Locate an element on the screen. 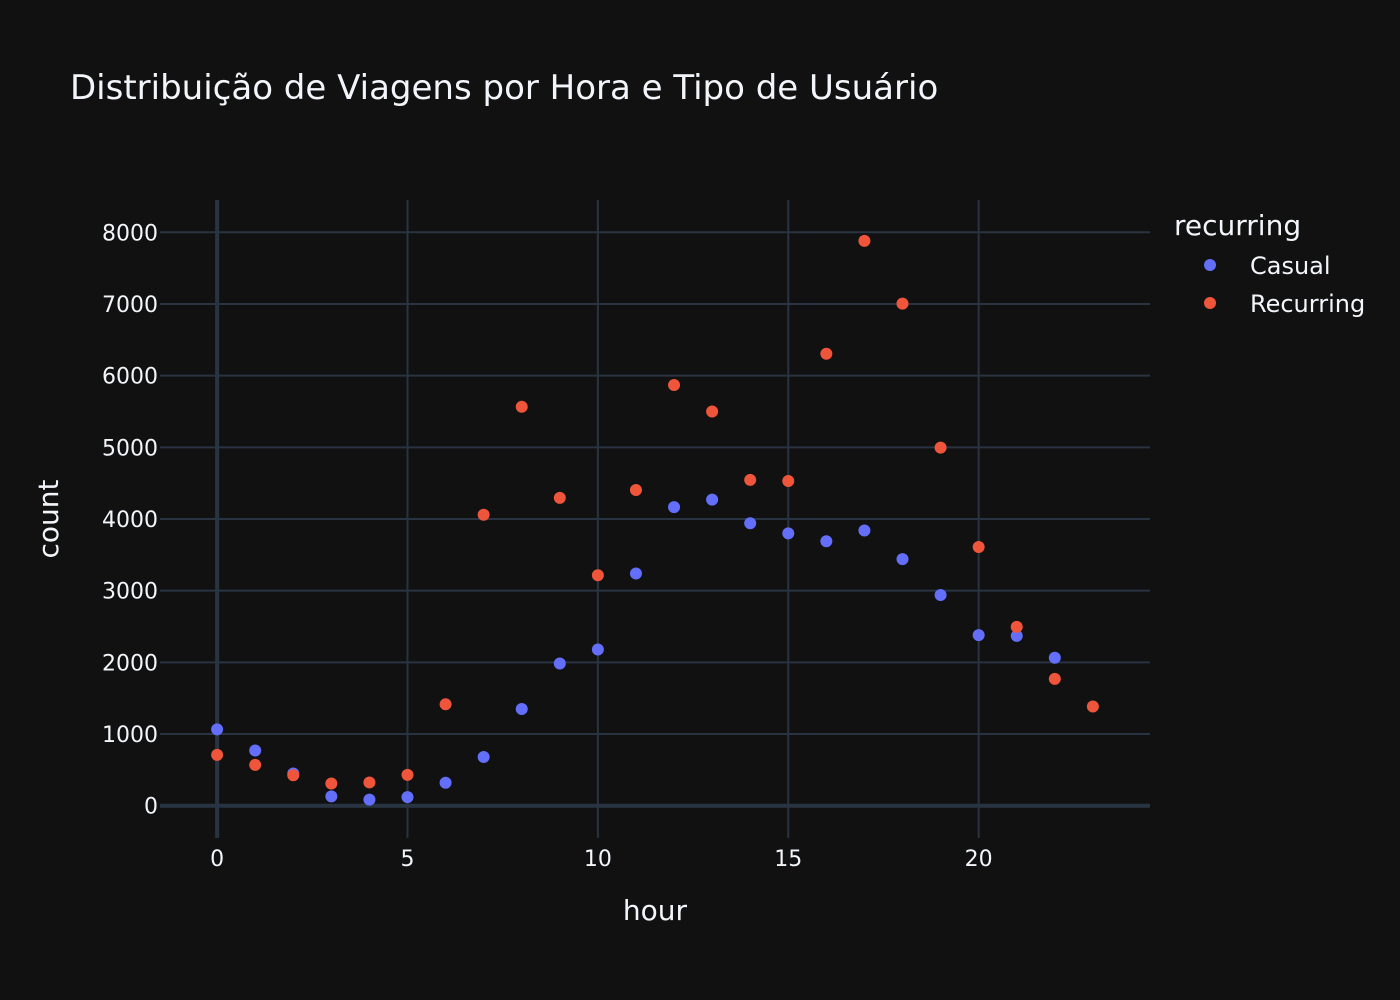 This screenshot has width=1400, height=1000. legend-label-casual: Casual is located at coordinates (1290, 266).